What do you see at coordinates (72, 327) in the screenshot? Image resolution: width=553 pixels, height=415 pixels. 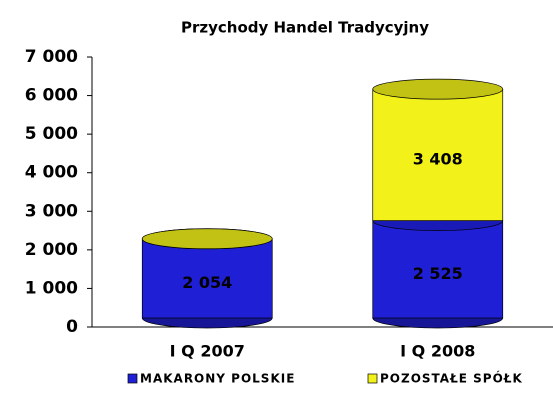 I see `y-tick-label: 0` at bounding box center [72, 327].